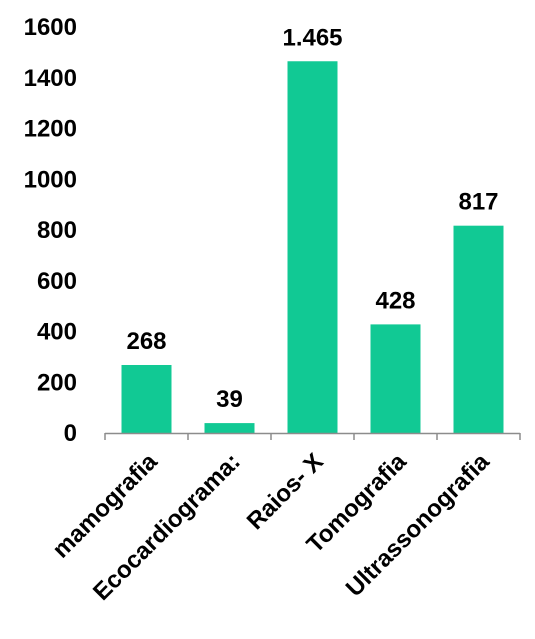 Image resolution: width=535 pixels, height=639 pixels. I want to click on bar-ultrassonografia, so click(478, 329).